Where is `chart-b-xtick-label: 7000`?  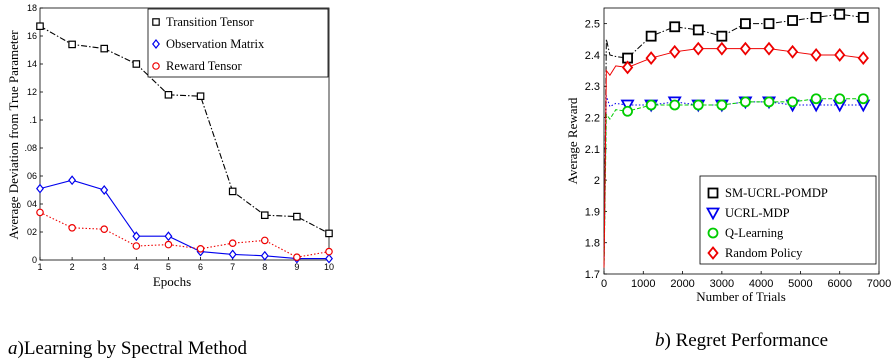 chart-b-xtick-label: 7000 is located at coordinates (879, 284).